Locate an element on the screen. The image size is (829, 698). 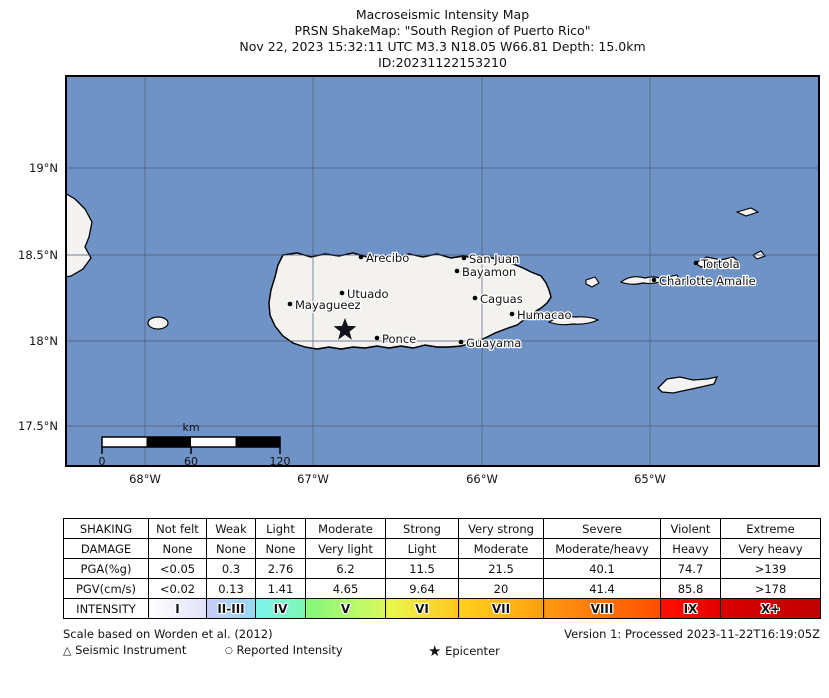
table-cell: <0.02 is located at coordinates (177, 589).